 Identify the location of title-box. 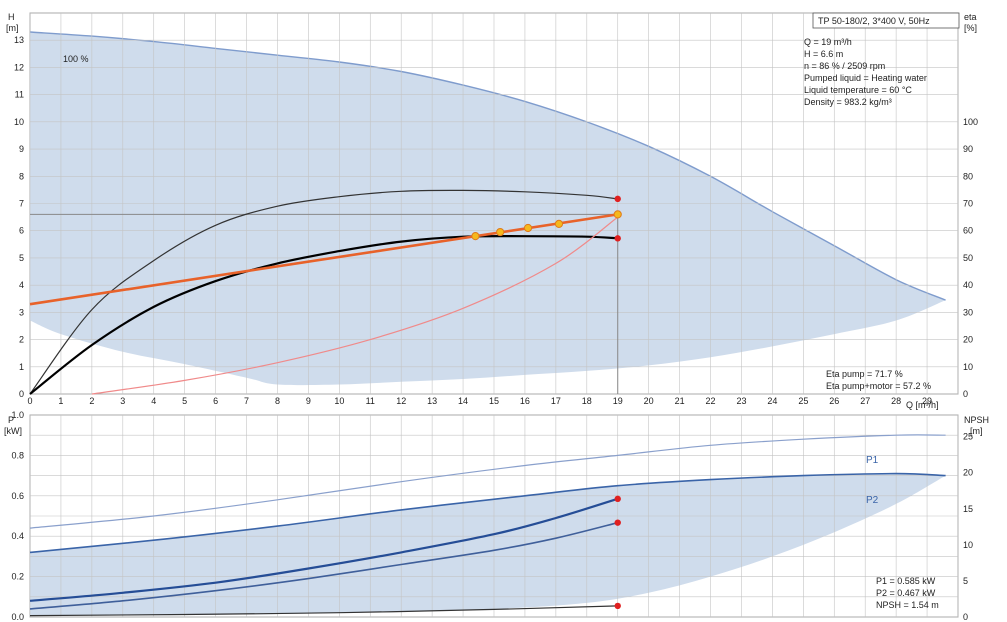
(886, 20).